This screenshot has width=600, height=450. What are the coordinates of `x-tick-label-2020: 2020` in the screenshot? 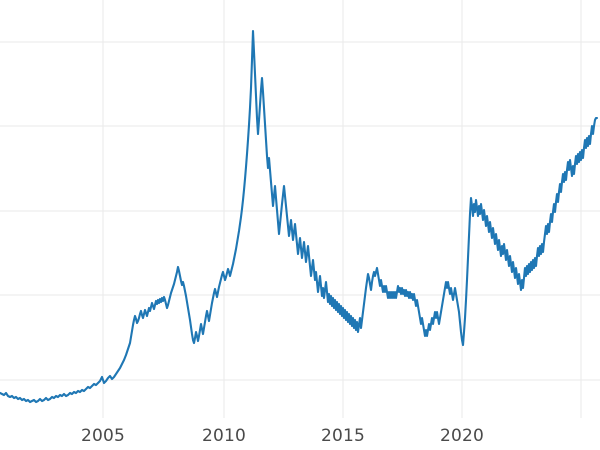 It's located at (462, 436).